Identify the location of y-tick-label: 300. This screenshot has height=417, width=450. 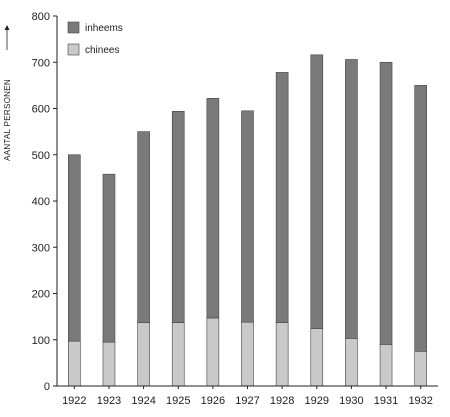
(41, 248).